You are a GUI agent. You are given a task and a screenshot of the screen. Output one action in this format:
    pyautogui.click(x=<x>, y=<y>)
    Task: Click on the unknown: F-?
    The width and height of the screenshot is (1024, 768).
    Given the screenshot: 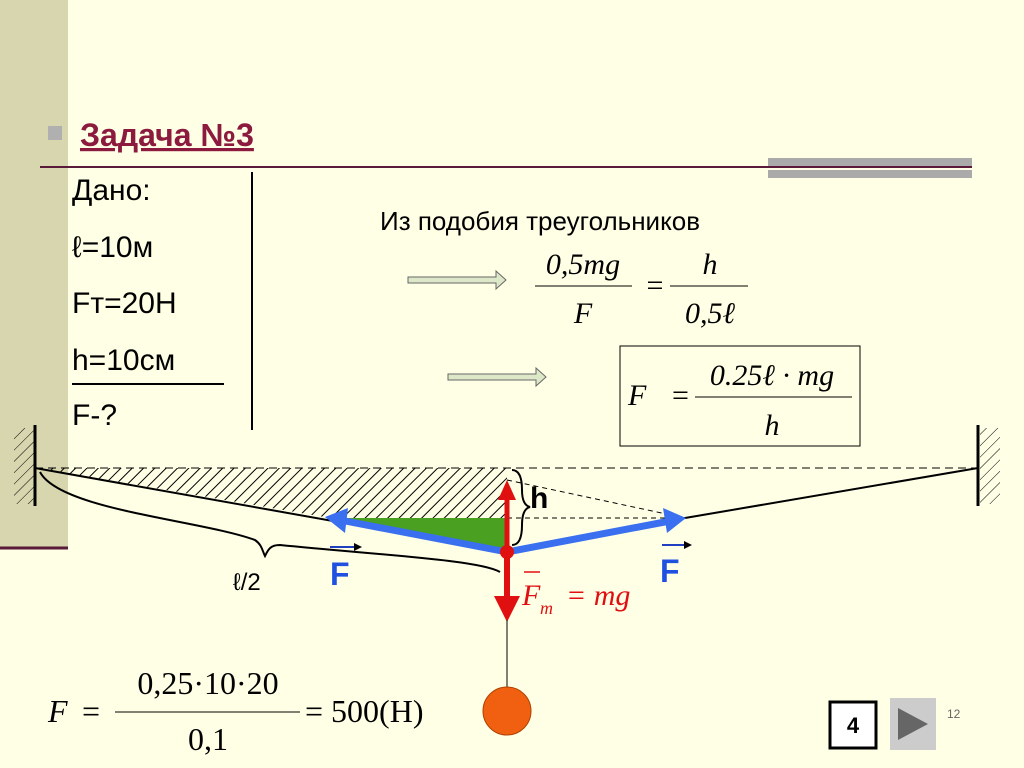 What is the action you would take?
    pyautogui.click(x=94, y=415)
    